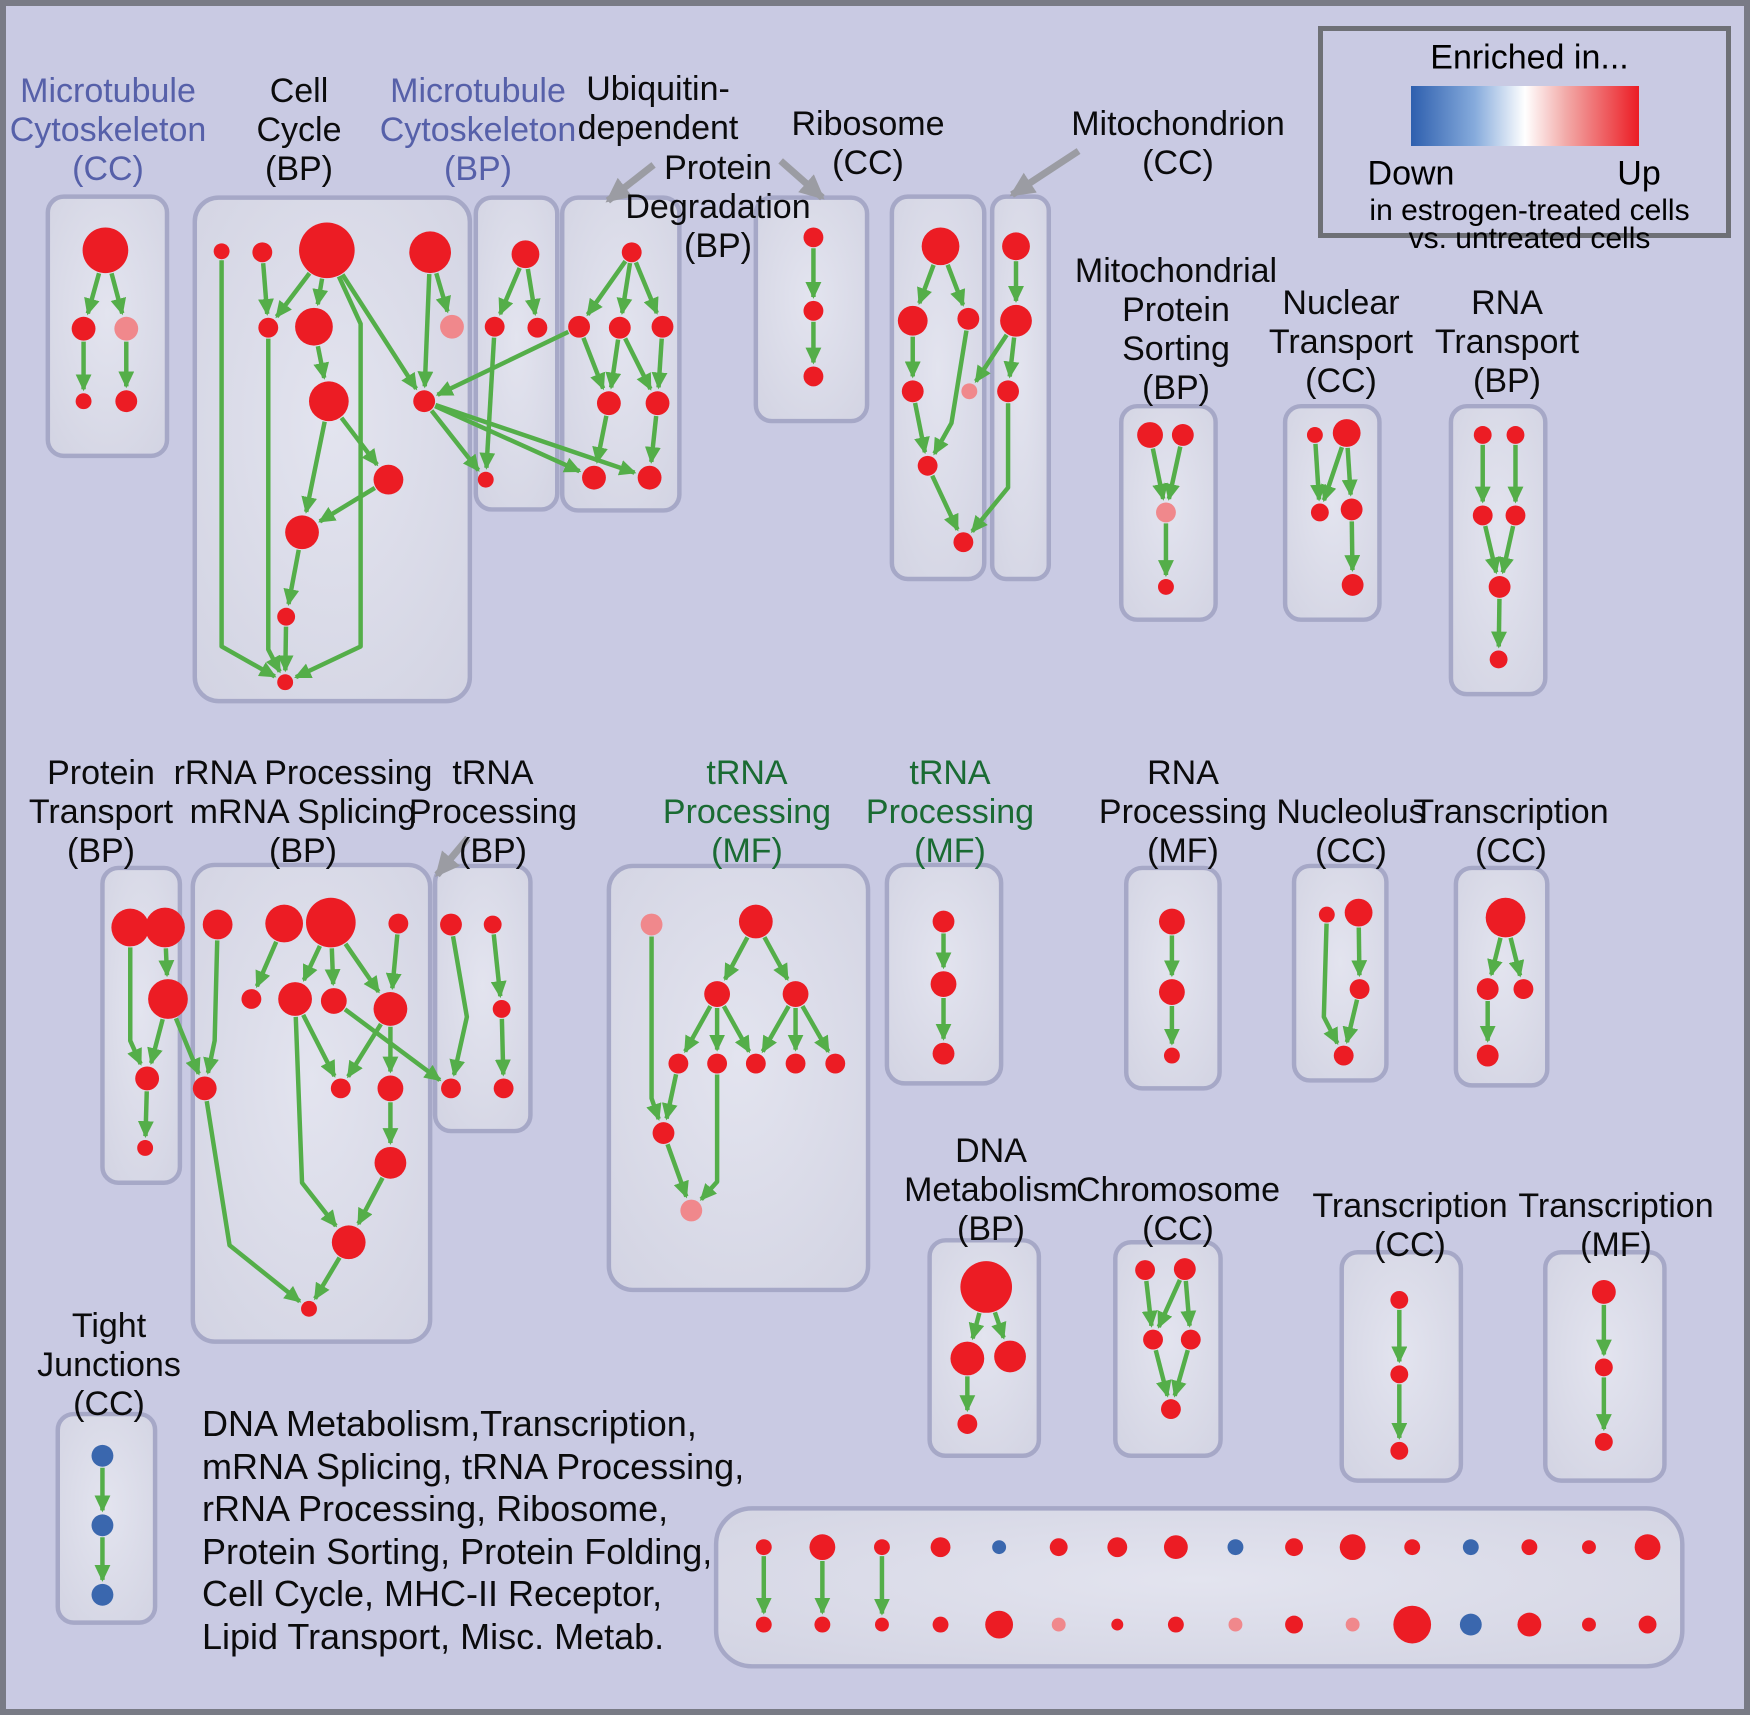 The height and width of the screenshot is (1715, 1750). What do you see at coordinates (333, 1001) in the screenshot?
I see `node-rr_m3` at bounding box center [333, 1001].